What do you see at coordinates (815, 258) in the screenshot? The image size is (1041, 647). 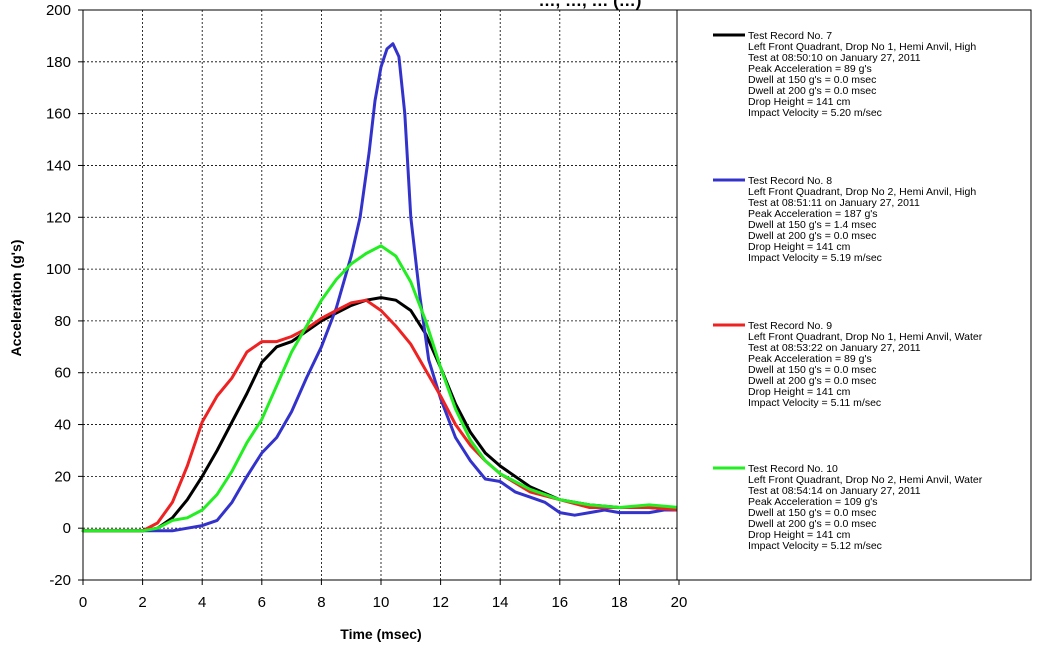 I see `legend-detail-line: Impact Velocity = 5.19 m/sec` at bounding box center [815, 258].